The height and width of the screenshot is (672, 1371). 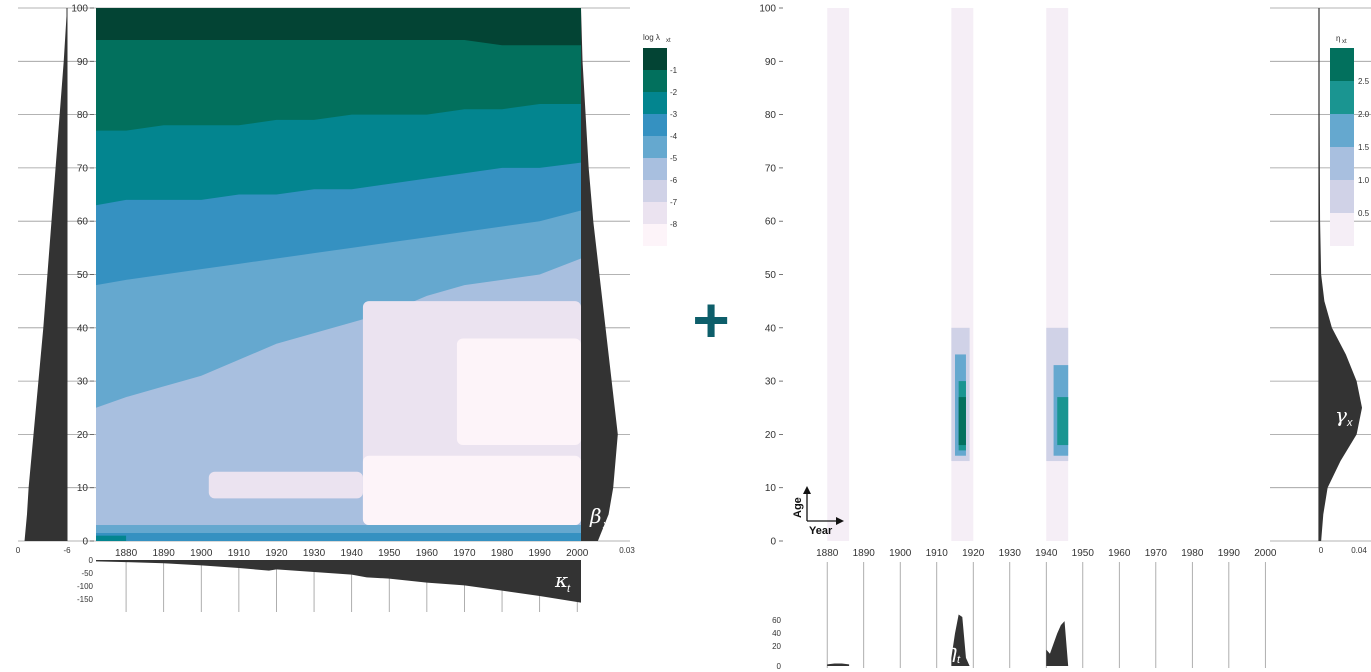 What do you see at coordinates (540, 553) in the screenshot?
I see `left-year-tick-1990: 1990` at bounding box center [540, 553].